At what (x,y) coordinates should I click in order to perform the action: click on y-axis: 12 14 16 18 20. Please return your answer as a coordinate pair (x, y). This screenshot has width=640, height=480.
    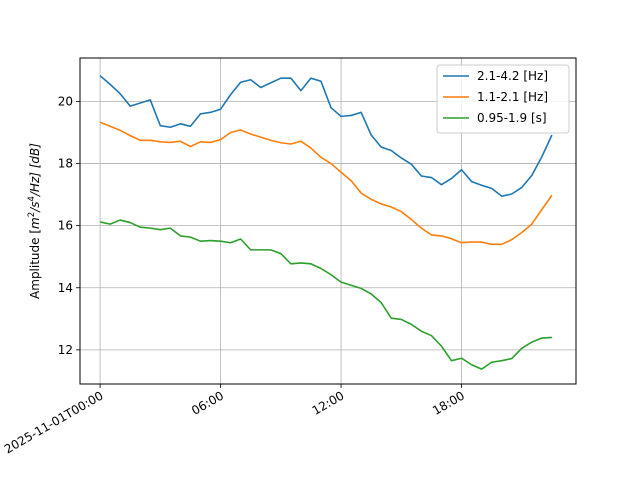
    Looking at the image, I should click on (69, 225).